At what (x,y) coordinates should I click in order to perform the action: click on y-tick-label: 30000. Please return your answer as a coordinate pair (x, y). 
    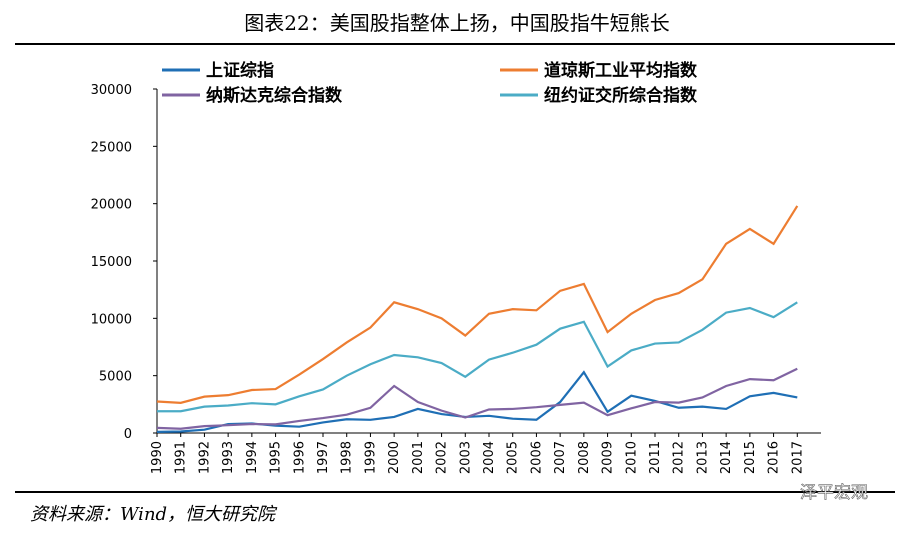
    Looking at the image, I should click on (111, 90).